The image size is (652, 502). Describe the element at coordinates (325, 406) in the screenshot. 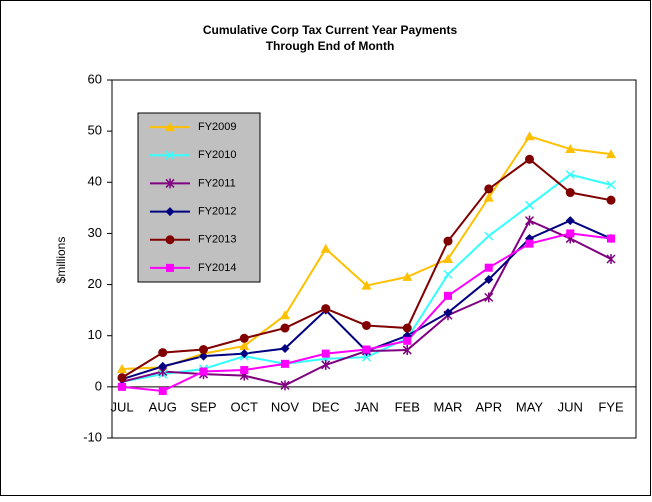

I see `x-tick-label: DEC` at that location.